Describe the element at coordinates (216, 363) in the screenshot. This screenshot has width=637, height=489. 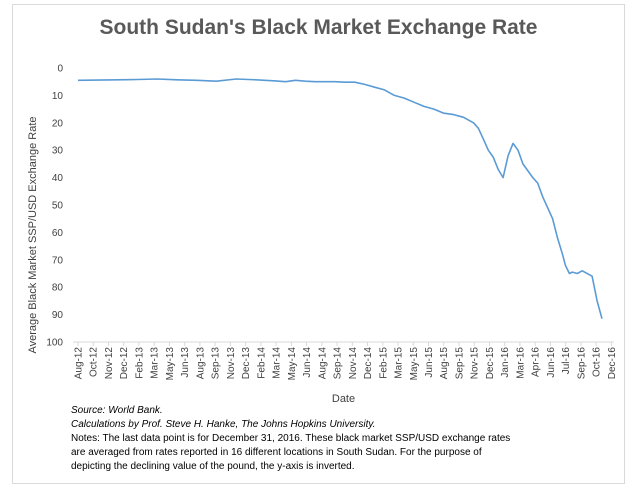
I see `x-tick-label: Sep-13` at that location.